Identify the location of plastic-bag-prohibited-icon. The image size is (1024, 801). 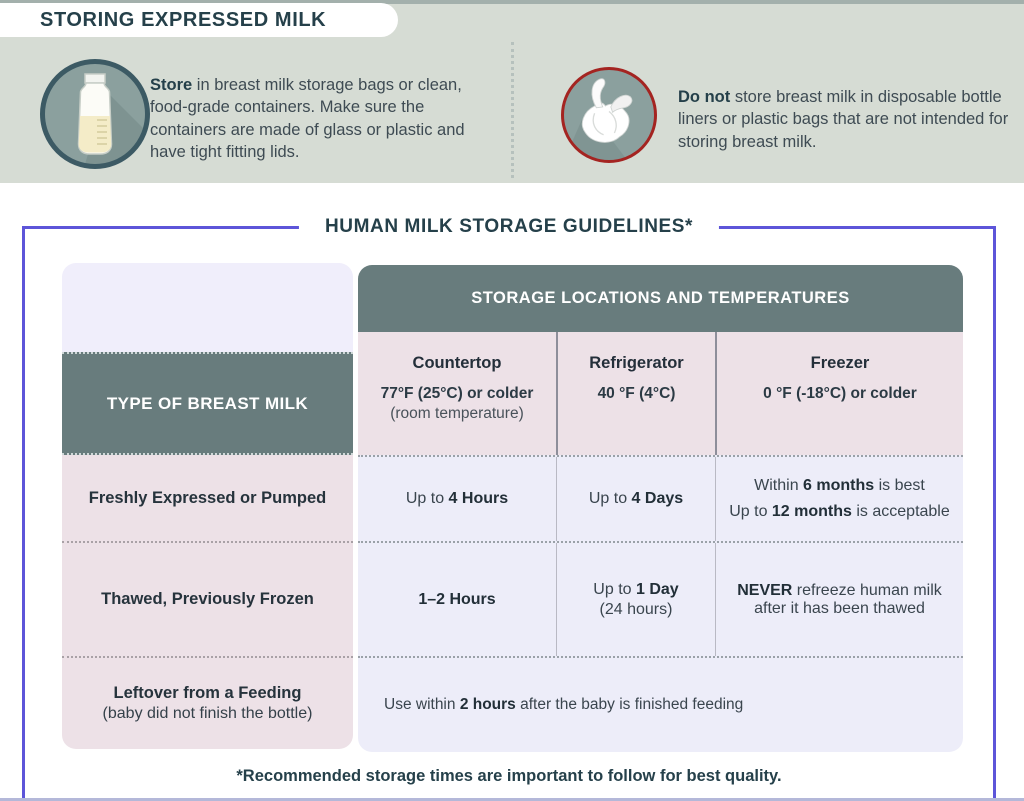
(609, 115).